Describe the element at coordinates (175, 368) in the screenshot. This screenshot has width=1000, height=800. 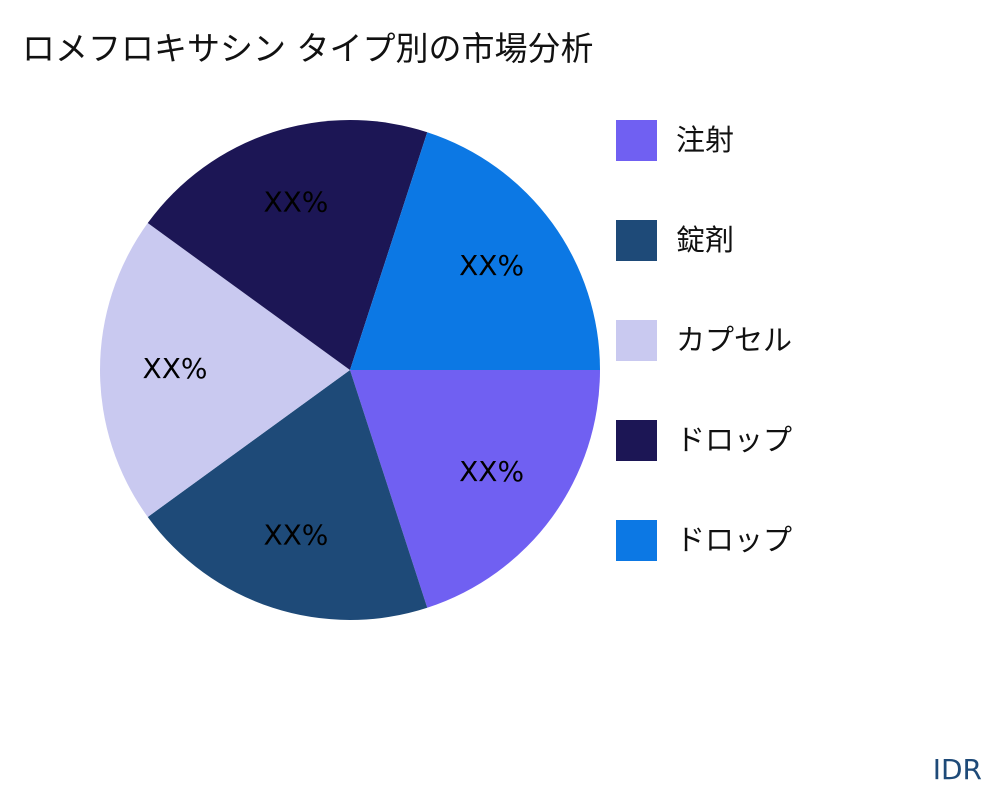
I see `slice-value-label-2: XX%` at that location.